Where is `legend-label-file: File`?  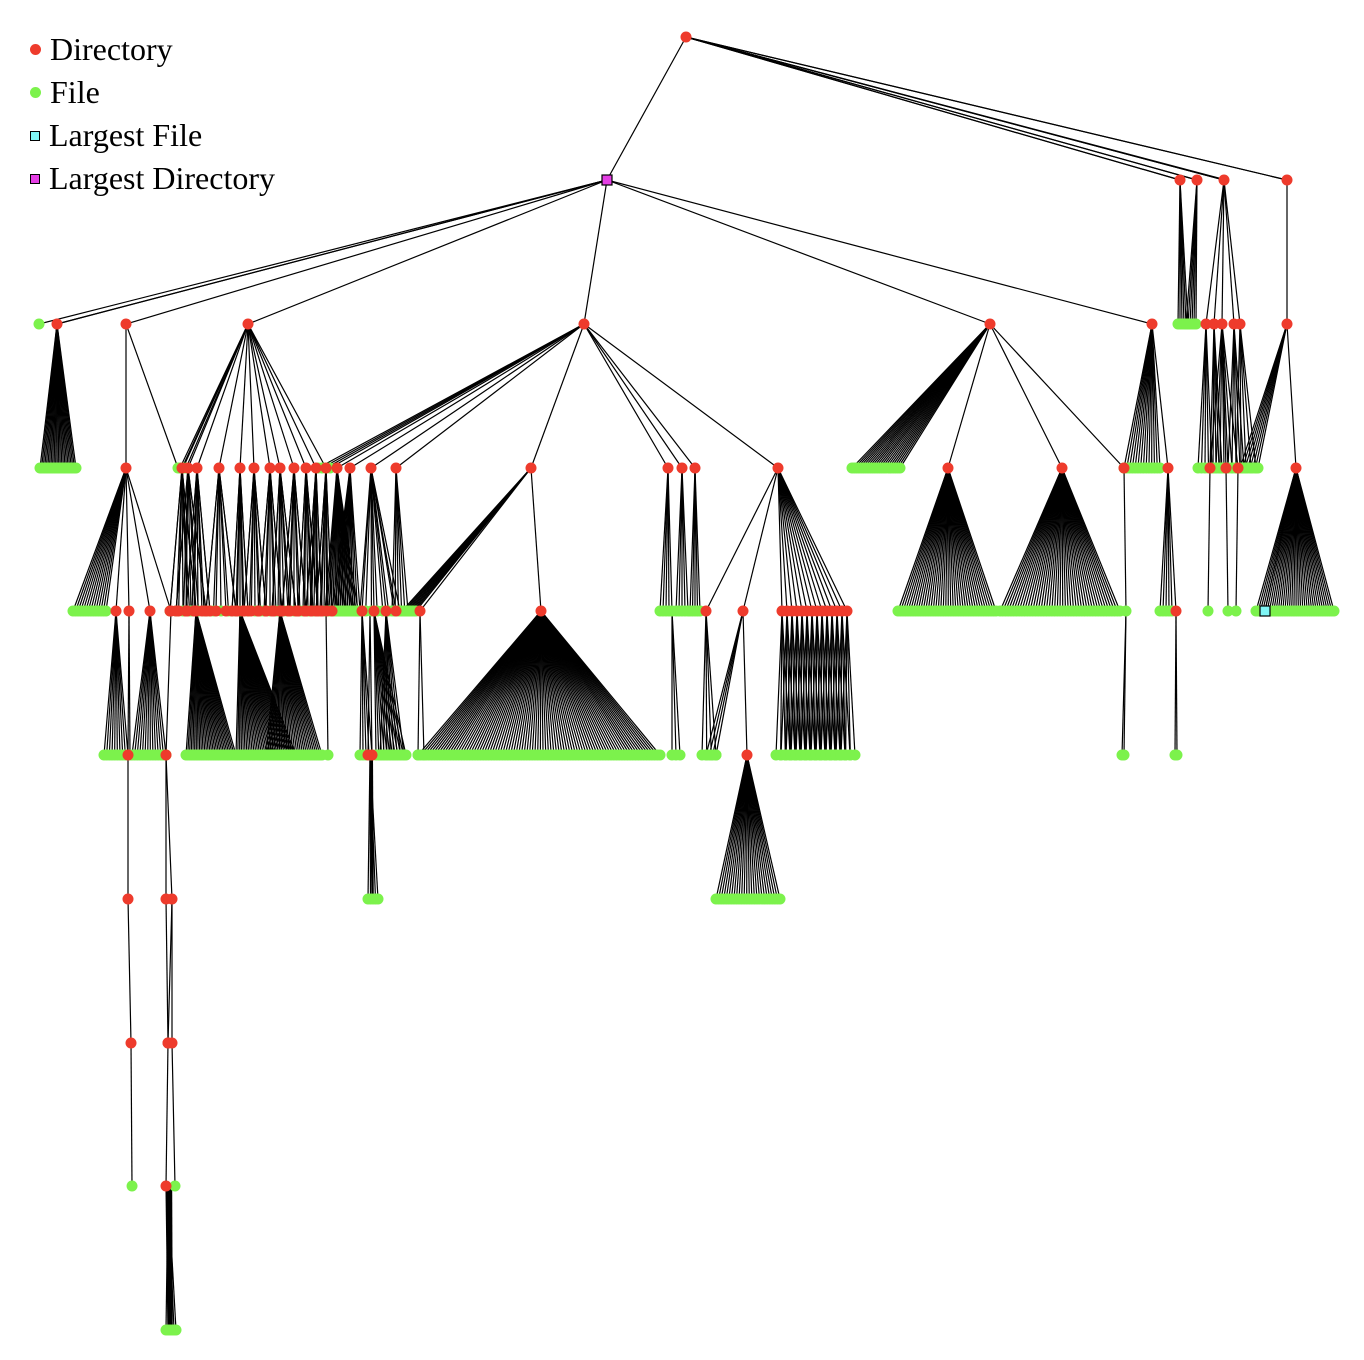 legend-label-file: File is located at coordinates (75, 92).